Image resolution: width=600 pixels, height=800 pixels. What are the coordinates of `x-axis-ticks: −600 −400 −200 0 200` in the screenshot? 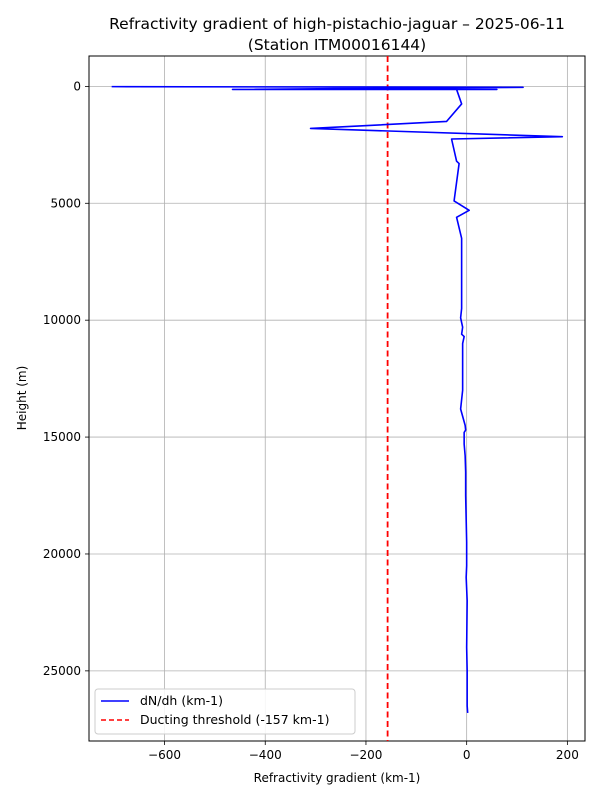 It's located at (363, 751).